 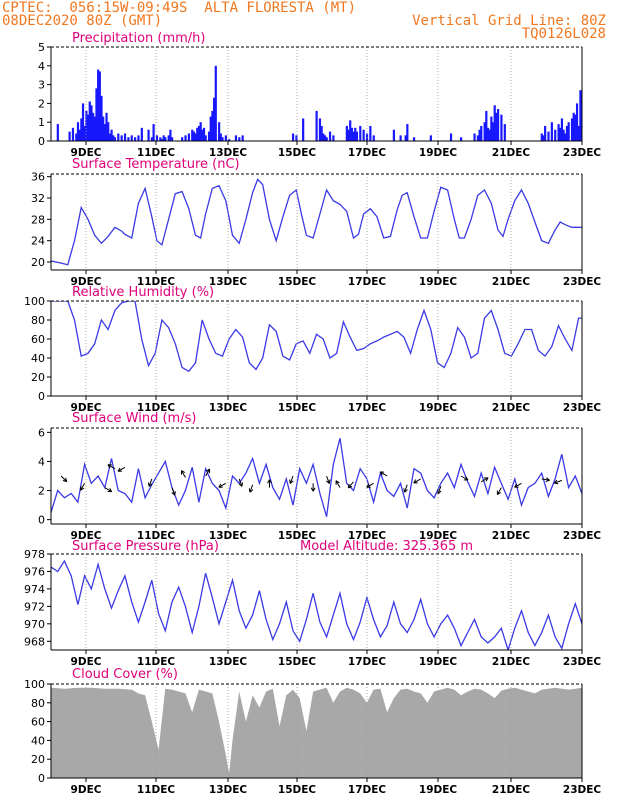 What do you see at coordinates (316, 604) in the screenshot?
I see `pressure-series-line` at bounding box center [316, 604].